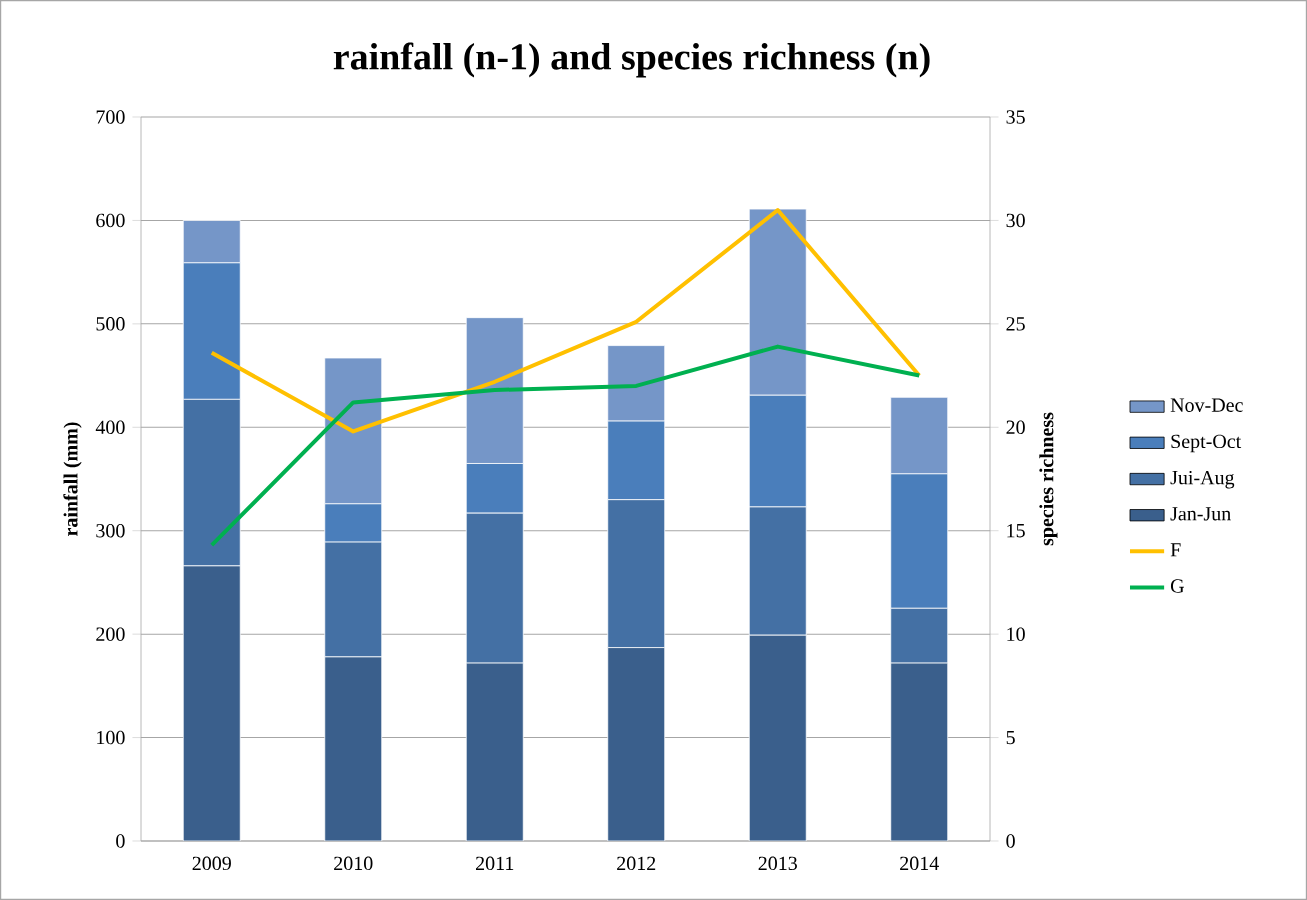 This screenshot has width=1307, height=900. What do you see at coordinates (211, 863) in the screenshot?
I see `x-tick-label: 2009` at bounding box center [211, 863].